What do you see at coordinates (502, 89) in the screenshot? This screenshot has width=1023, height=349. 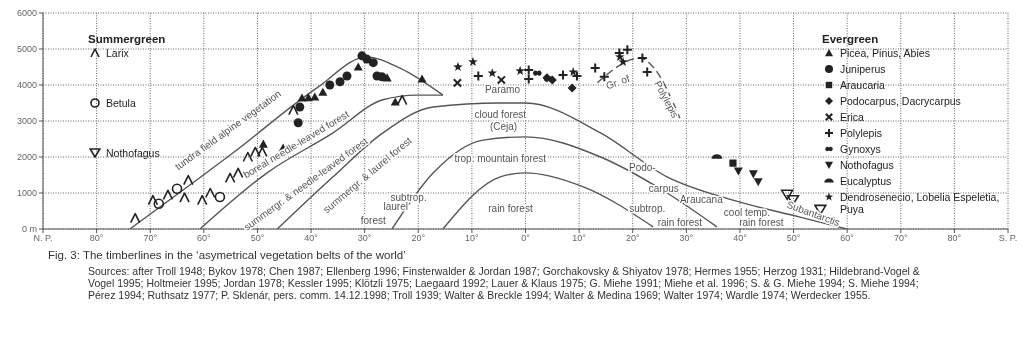 I see `annotation: Paramo` at bounding box center [502, 89].